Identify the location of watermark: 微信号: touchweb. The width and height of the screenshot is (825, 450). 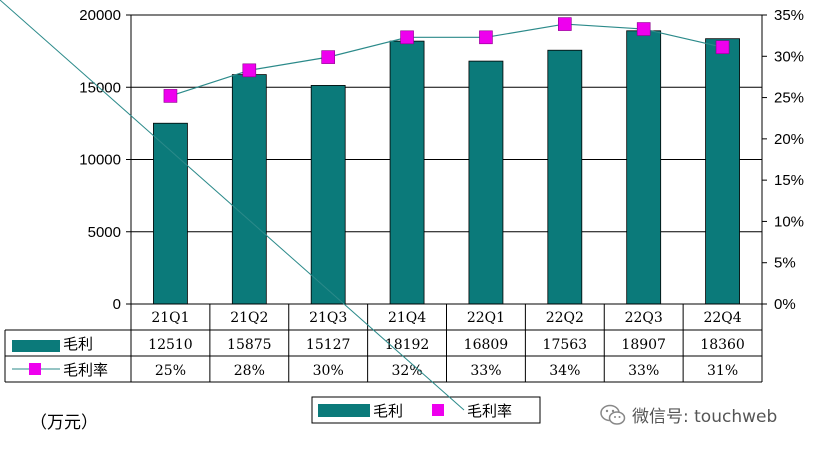
(688, 414).